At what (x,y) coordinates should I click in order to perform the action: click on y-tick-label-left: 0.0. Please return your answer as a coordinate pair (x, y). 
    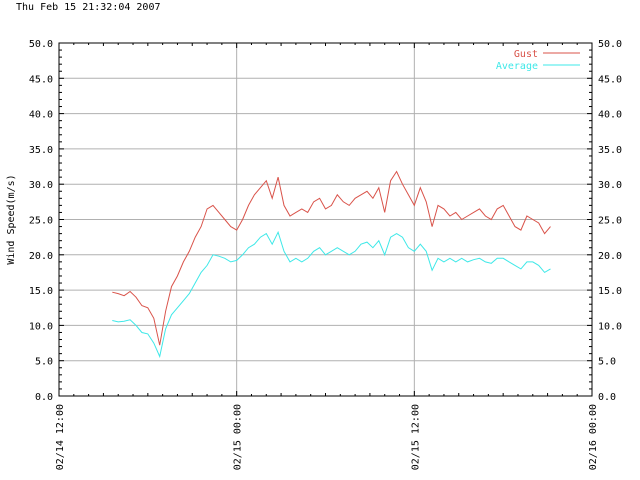
    Looking at the image, I should click on (44, 397).